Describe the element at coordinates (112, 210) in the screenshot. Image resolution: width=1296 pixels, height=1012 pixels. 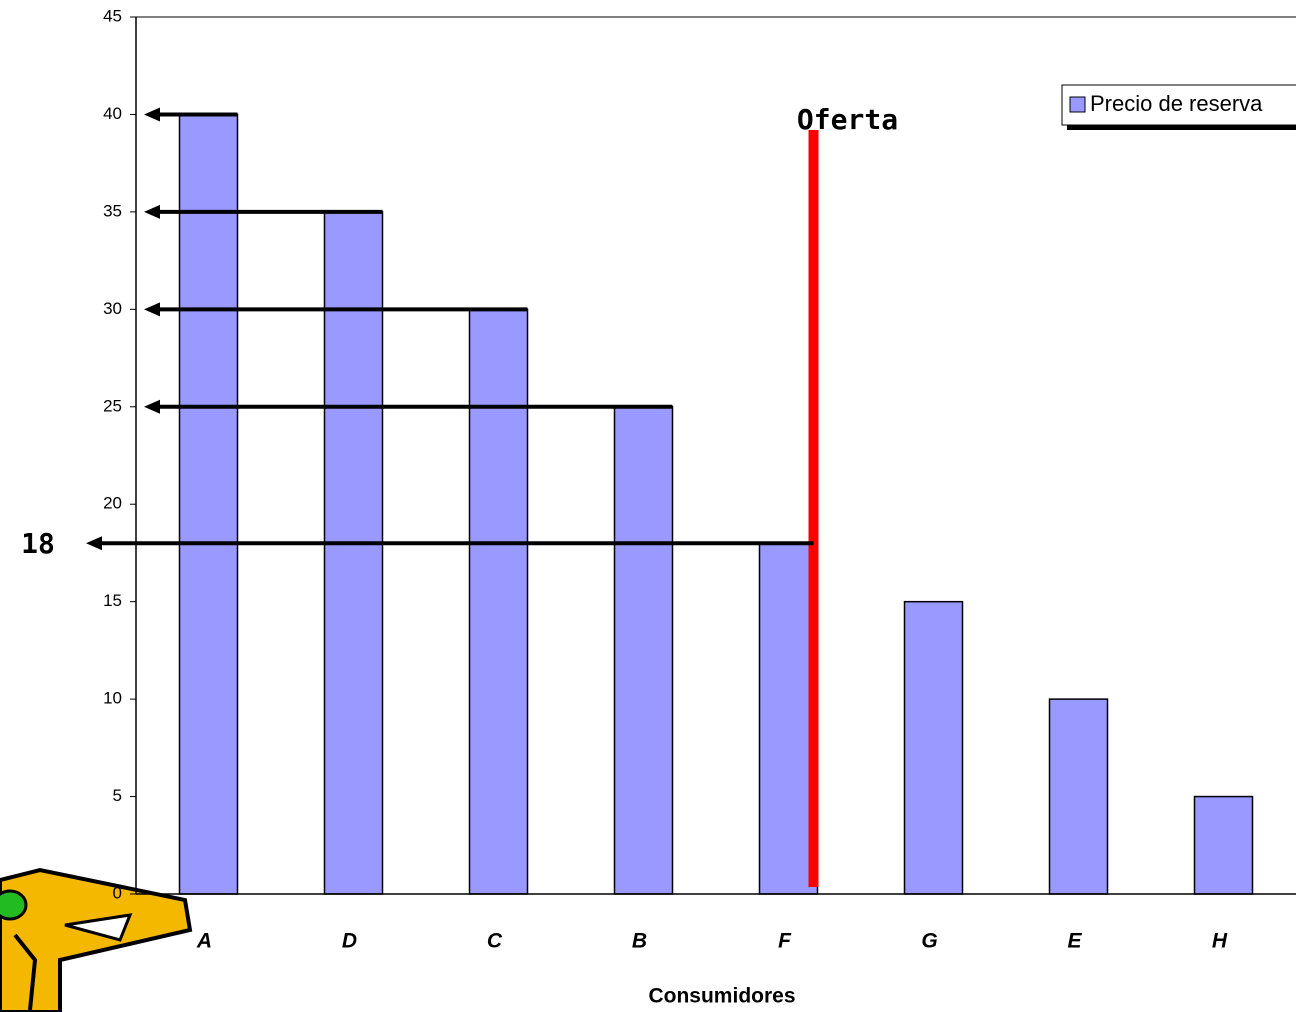
I see `y-tick-label: 35` at that location.